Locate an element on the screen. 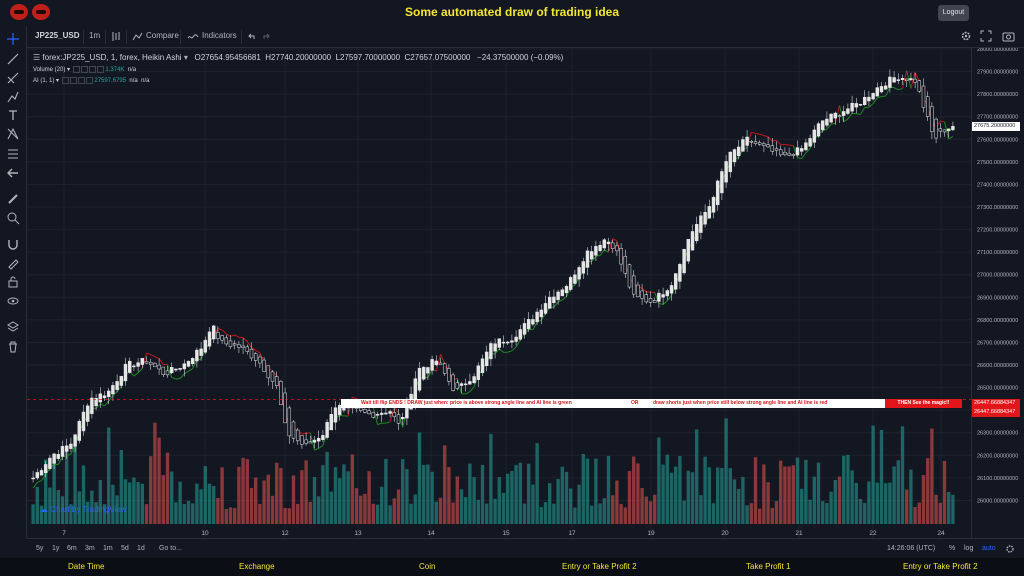 The height and width of the screenshot is (576, 1024). ai-title: AI (1, 1) is located at coordinates (44, 81).